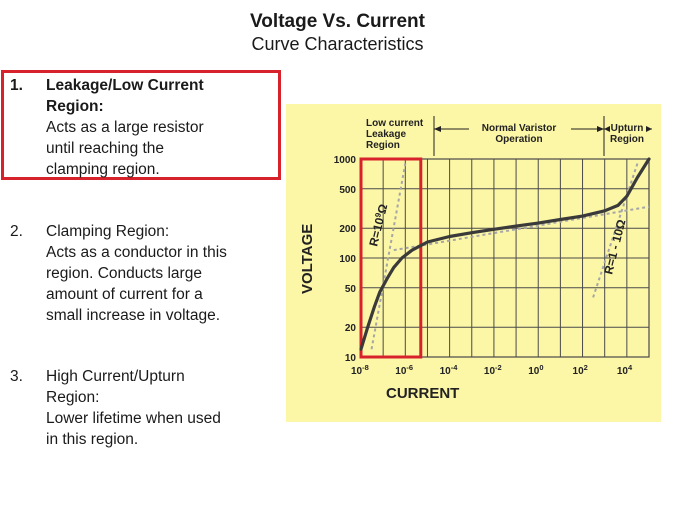  What do you see at coordinates (388, 256) in the screenshot?
I see `asymptote-high-r` at bounding box center [388, 256].